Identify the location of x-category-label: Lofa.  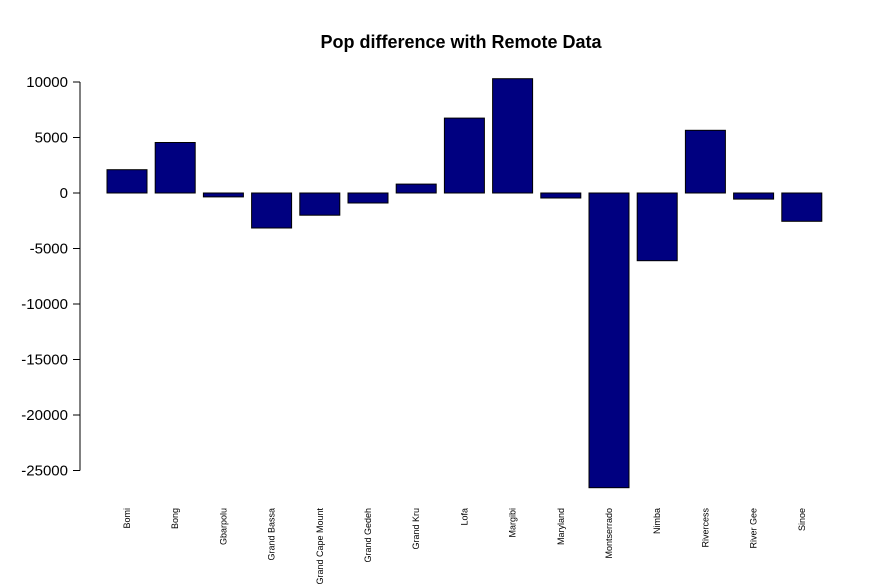
(464, 517).